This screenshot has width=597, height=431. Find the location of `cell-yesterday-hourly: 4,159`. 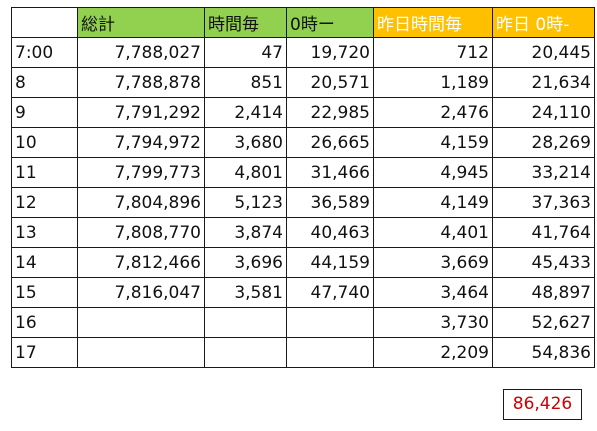

cell-yesterday-hourly: 4,159 is located at coordinates (433, 142).